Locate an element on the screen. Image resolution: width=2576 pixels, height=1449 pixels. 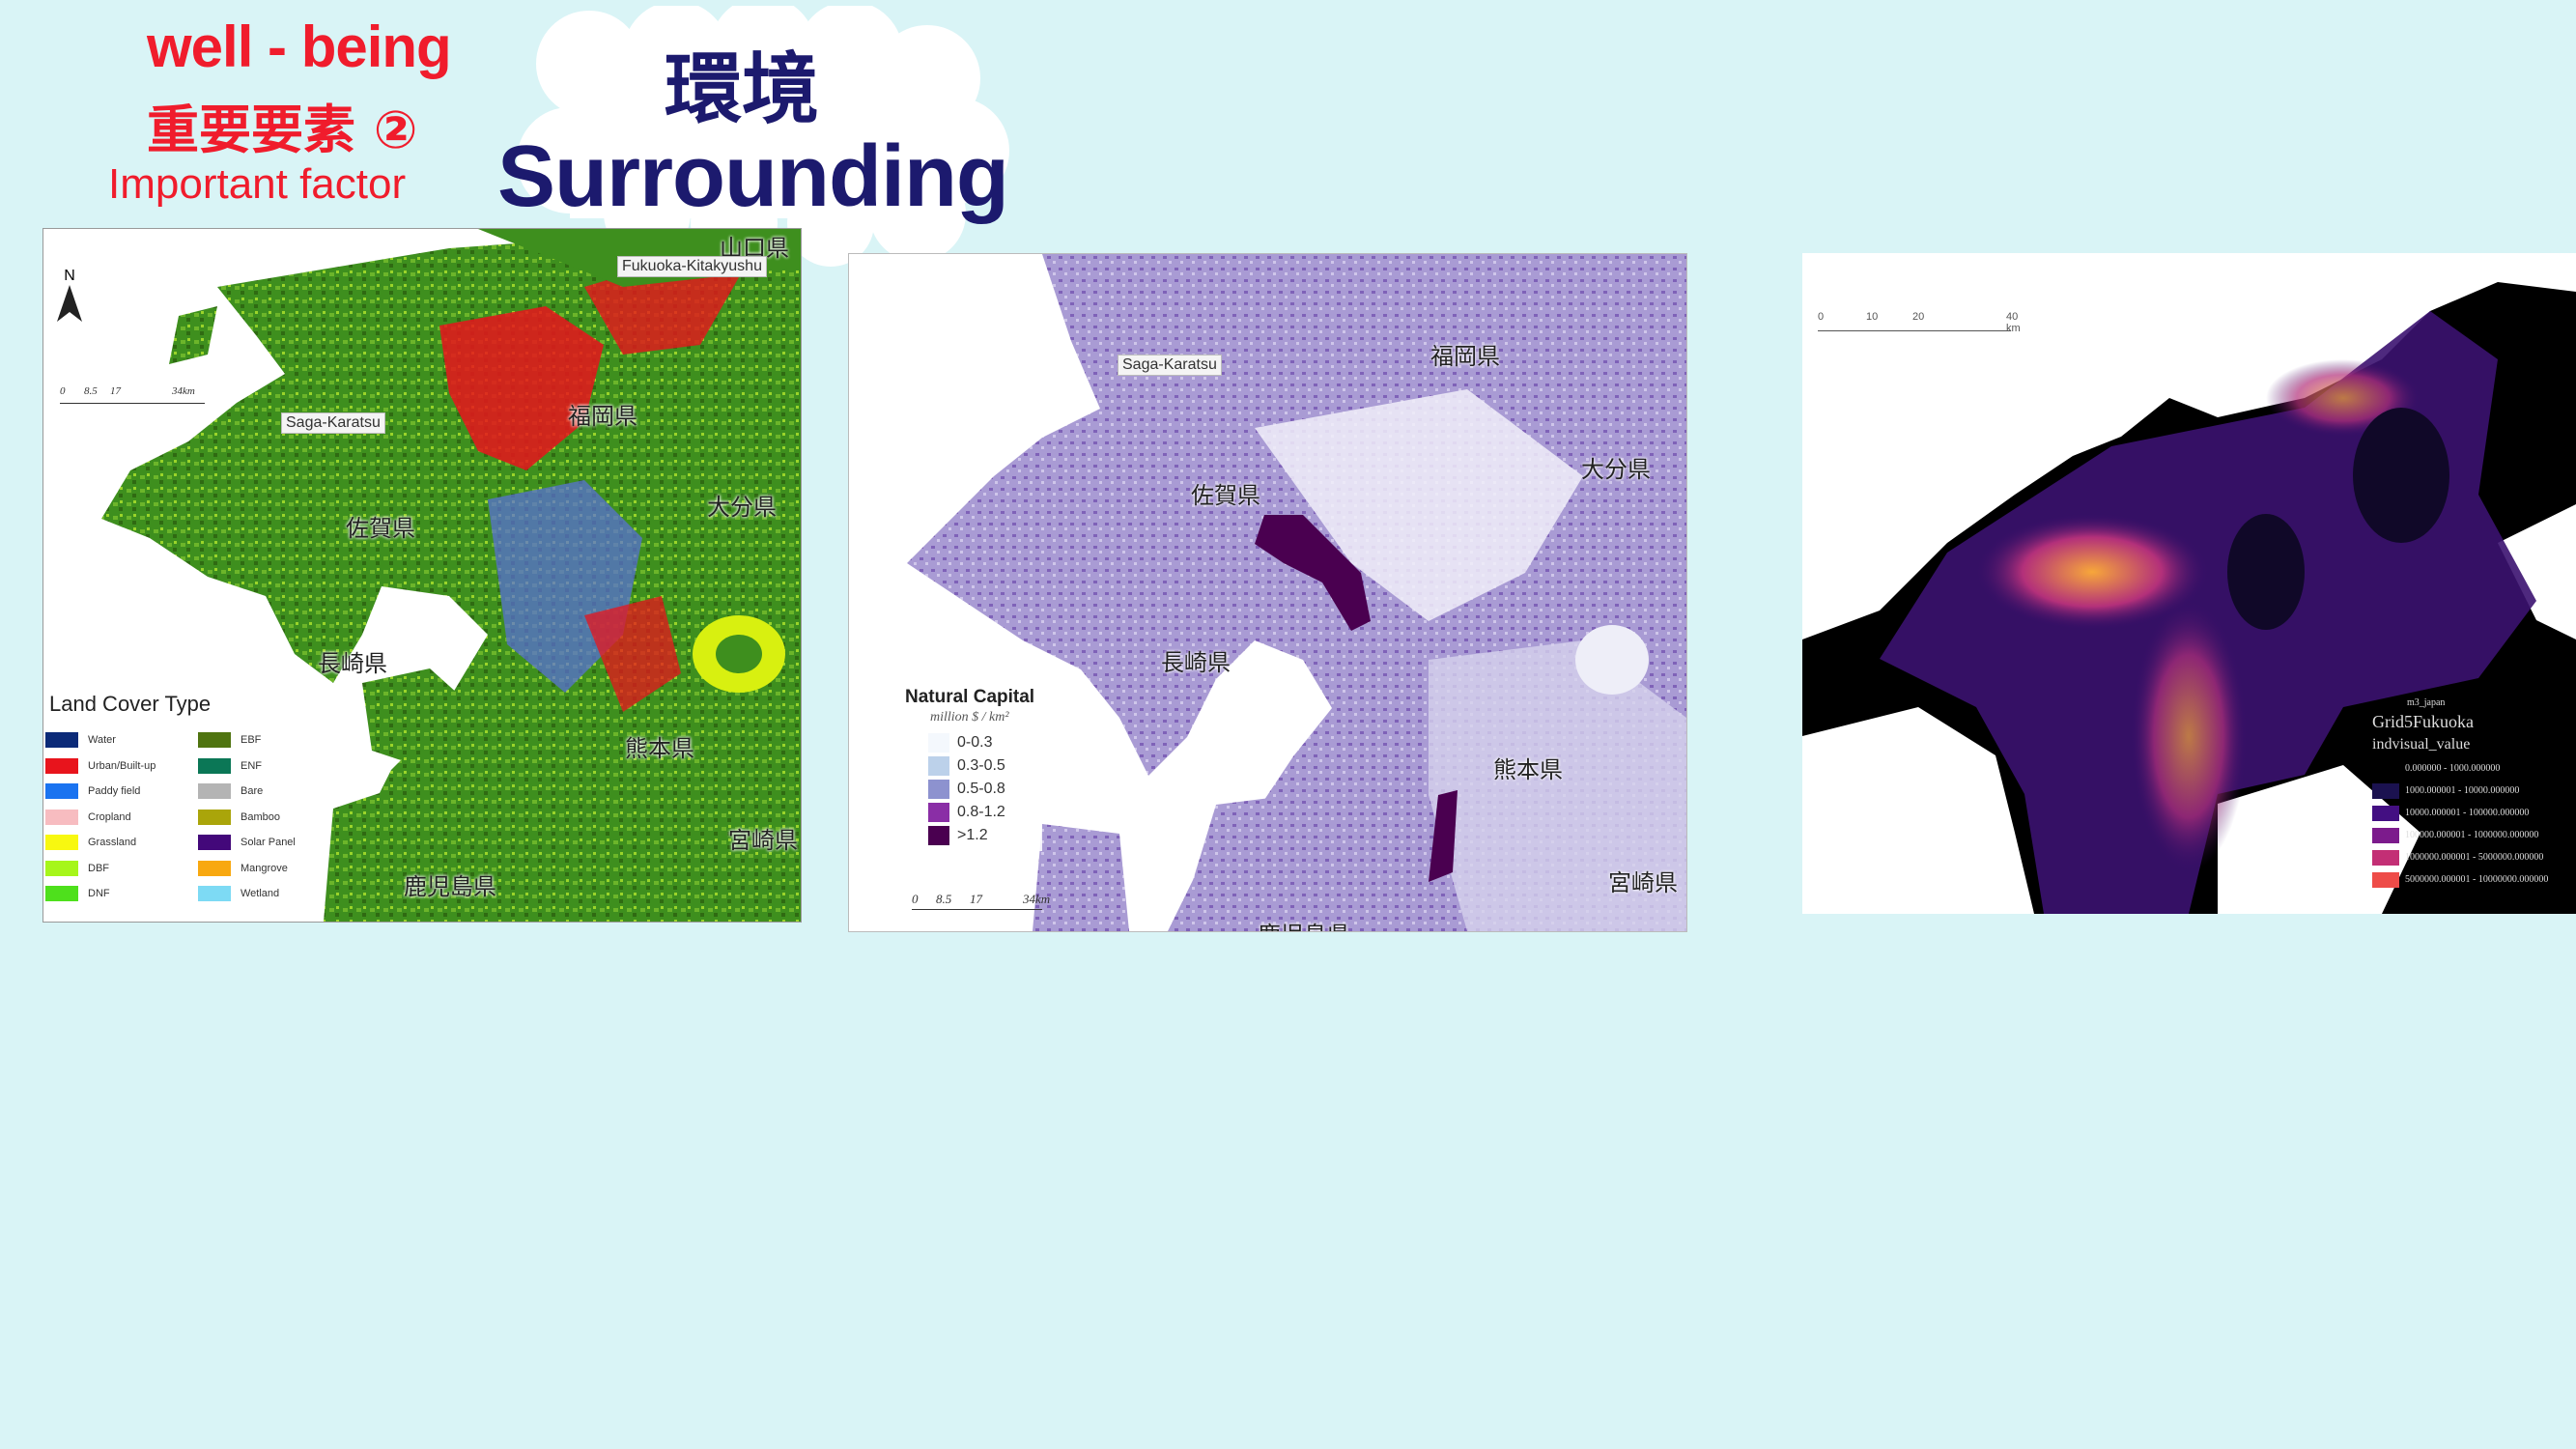
legend-item: 0.5-0.8 is located at coordinates (981, 789).